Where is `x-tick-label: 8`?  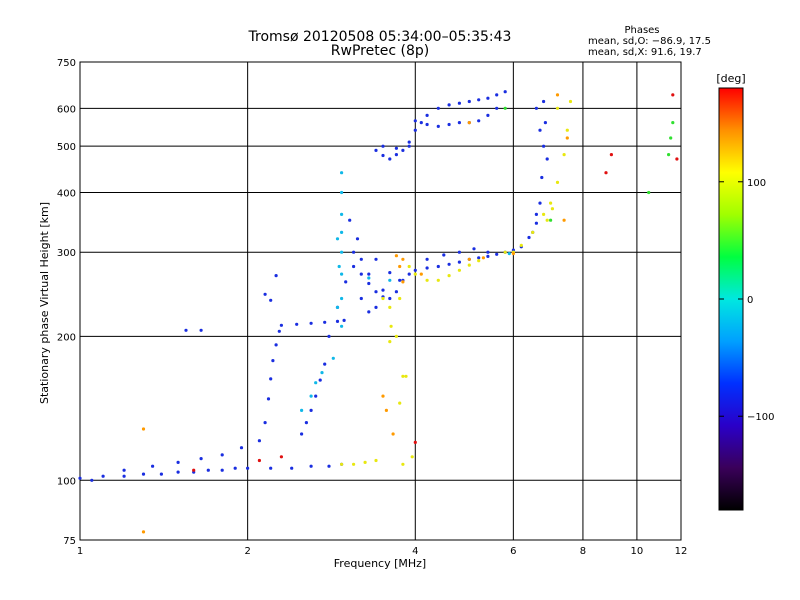
x-tick-label: 8 is located at coordinates (583, 551).